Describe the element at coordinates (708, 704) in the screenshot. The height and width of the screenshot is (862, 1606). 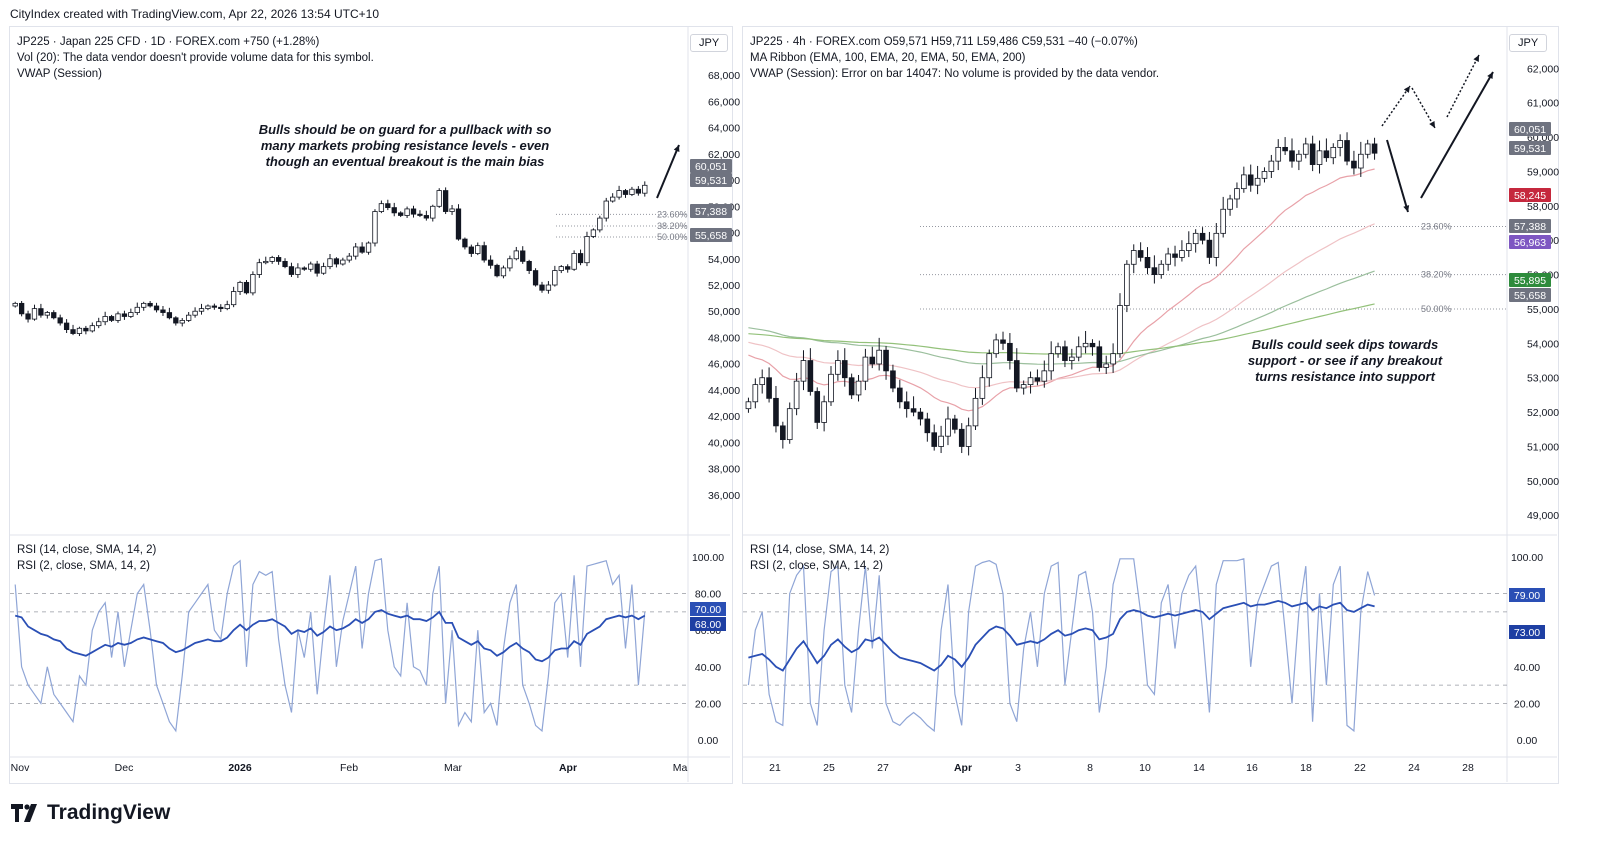
I see `left-rsi-tick-4: 20.00` at that location.